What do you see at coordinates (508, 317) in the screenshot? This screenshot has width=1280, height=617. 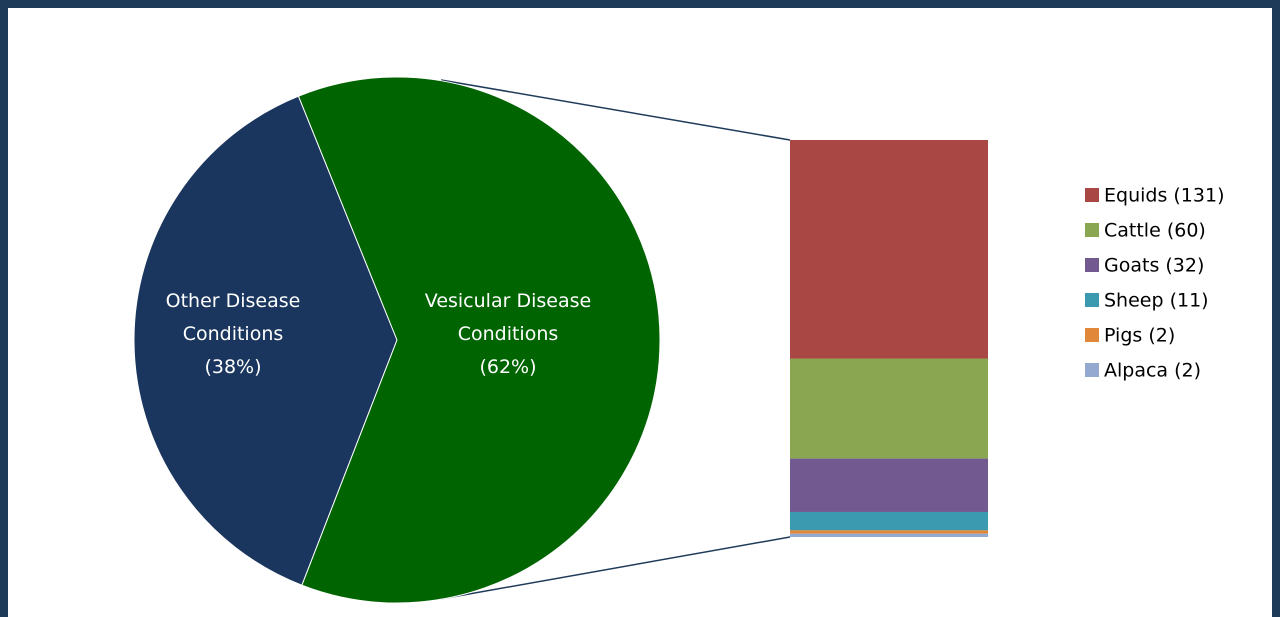 I see `pie-label: Vesicular Disease Conditions` at bounding box center [508, 317].